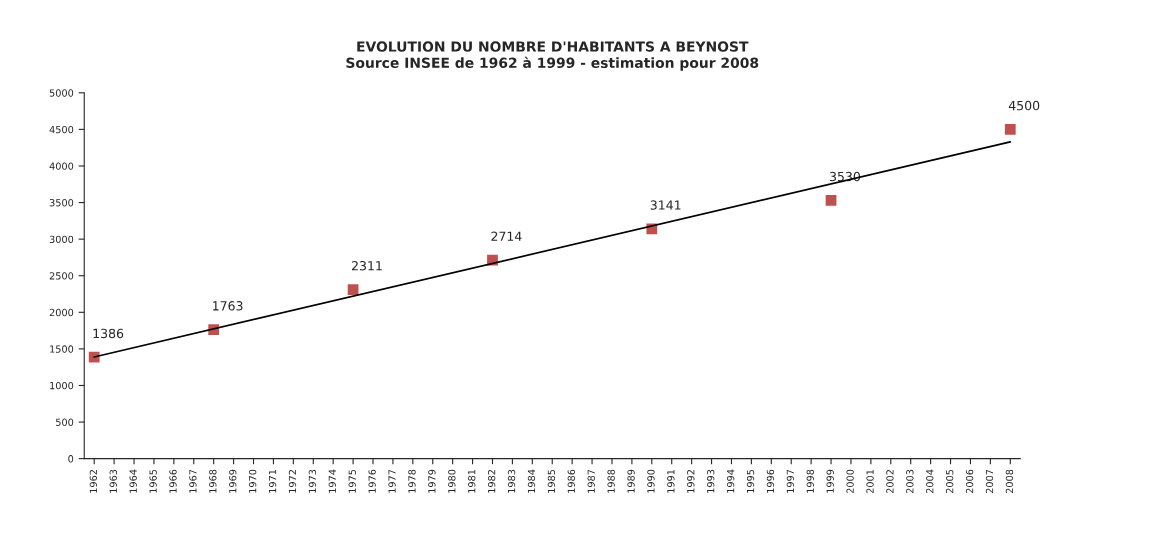  Describe the element at coordinates (61, 312) in the screenshot. I see `y-tick-label: 2000` at that location.